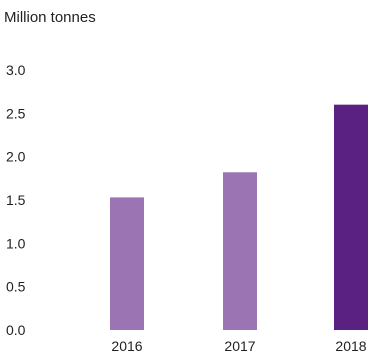 Image resolution: width=369 pixels, height=358 pixels. What do you see at coordinates (240, 251) in the screenshot?
I see `bar-2017` at bounding box center [240, 251].